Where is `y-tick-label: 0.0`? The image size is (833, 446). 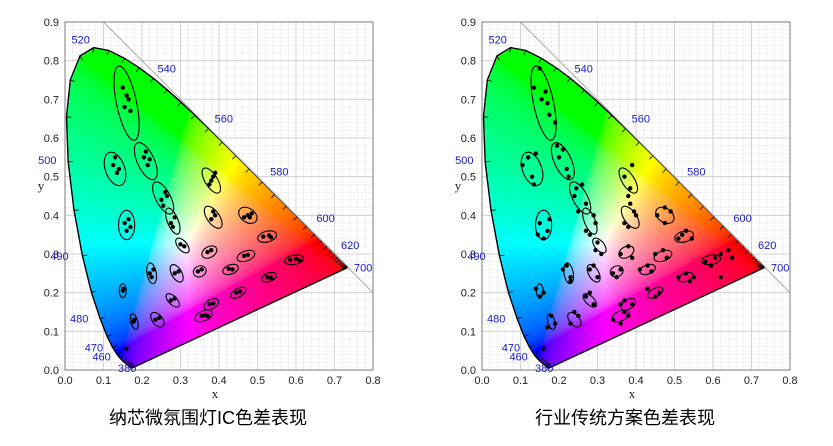 y-tick-label: 0.0 is located at coordinates (51, 371).